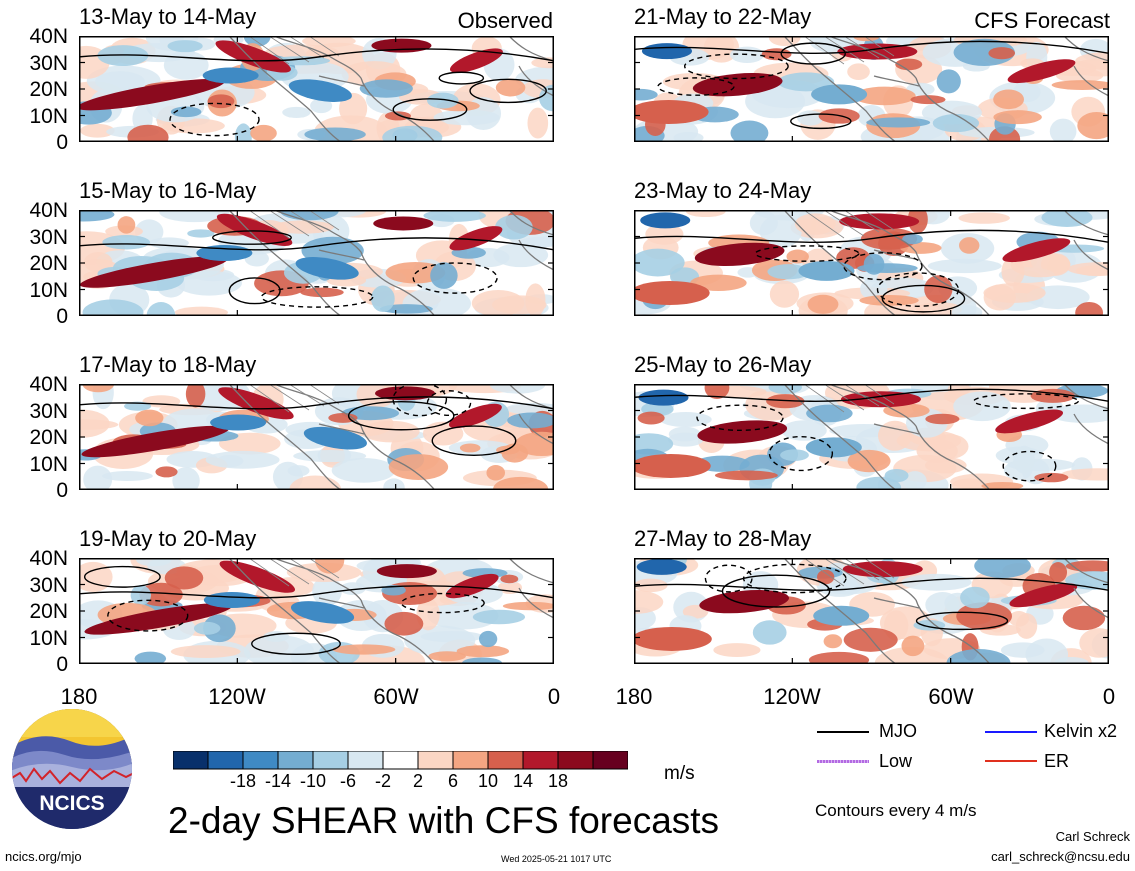  What do you see at coordinates (1060, 856) in the screenshot?
I see `footer-email: carl_schreck@ncsu.edu` at bounding box center [1060, 856].